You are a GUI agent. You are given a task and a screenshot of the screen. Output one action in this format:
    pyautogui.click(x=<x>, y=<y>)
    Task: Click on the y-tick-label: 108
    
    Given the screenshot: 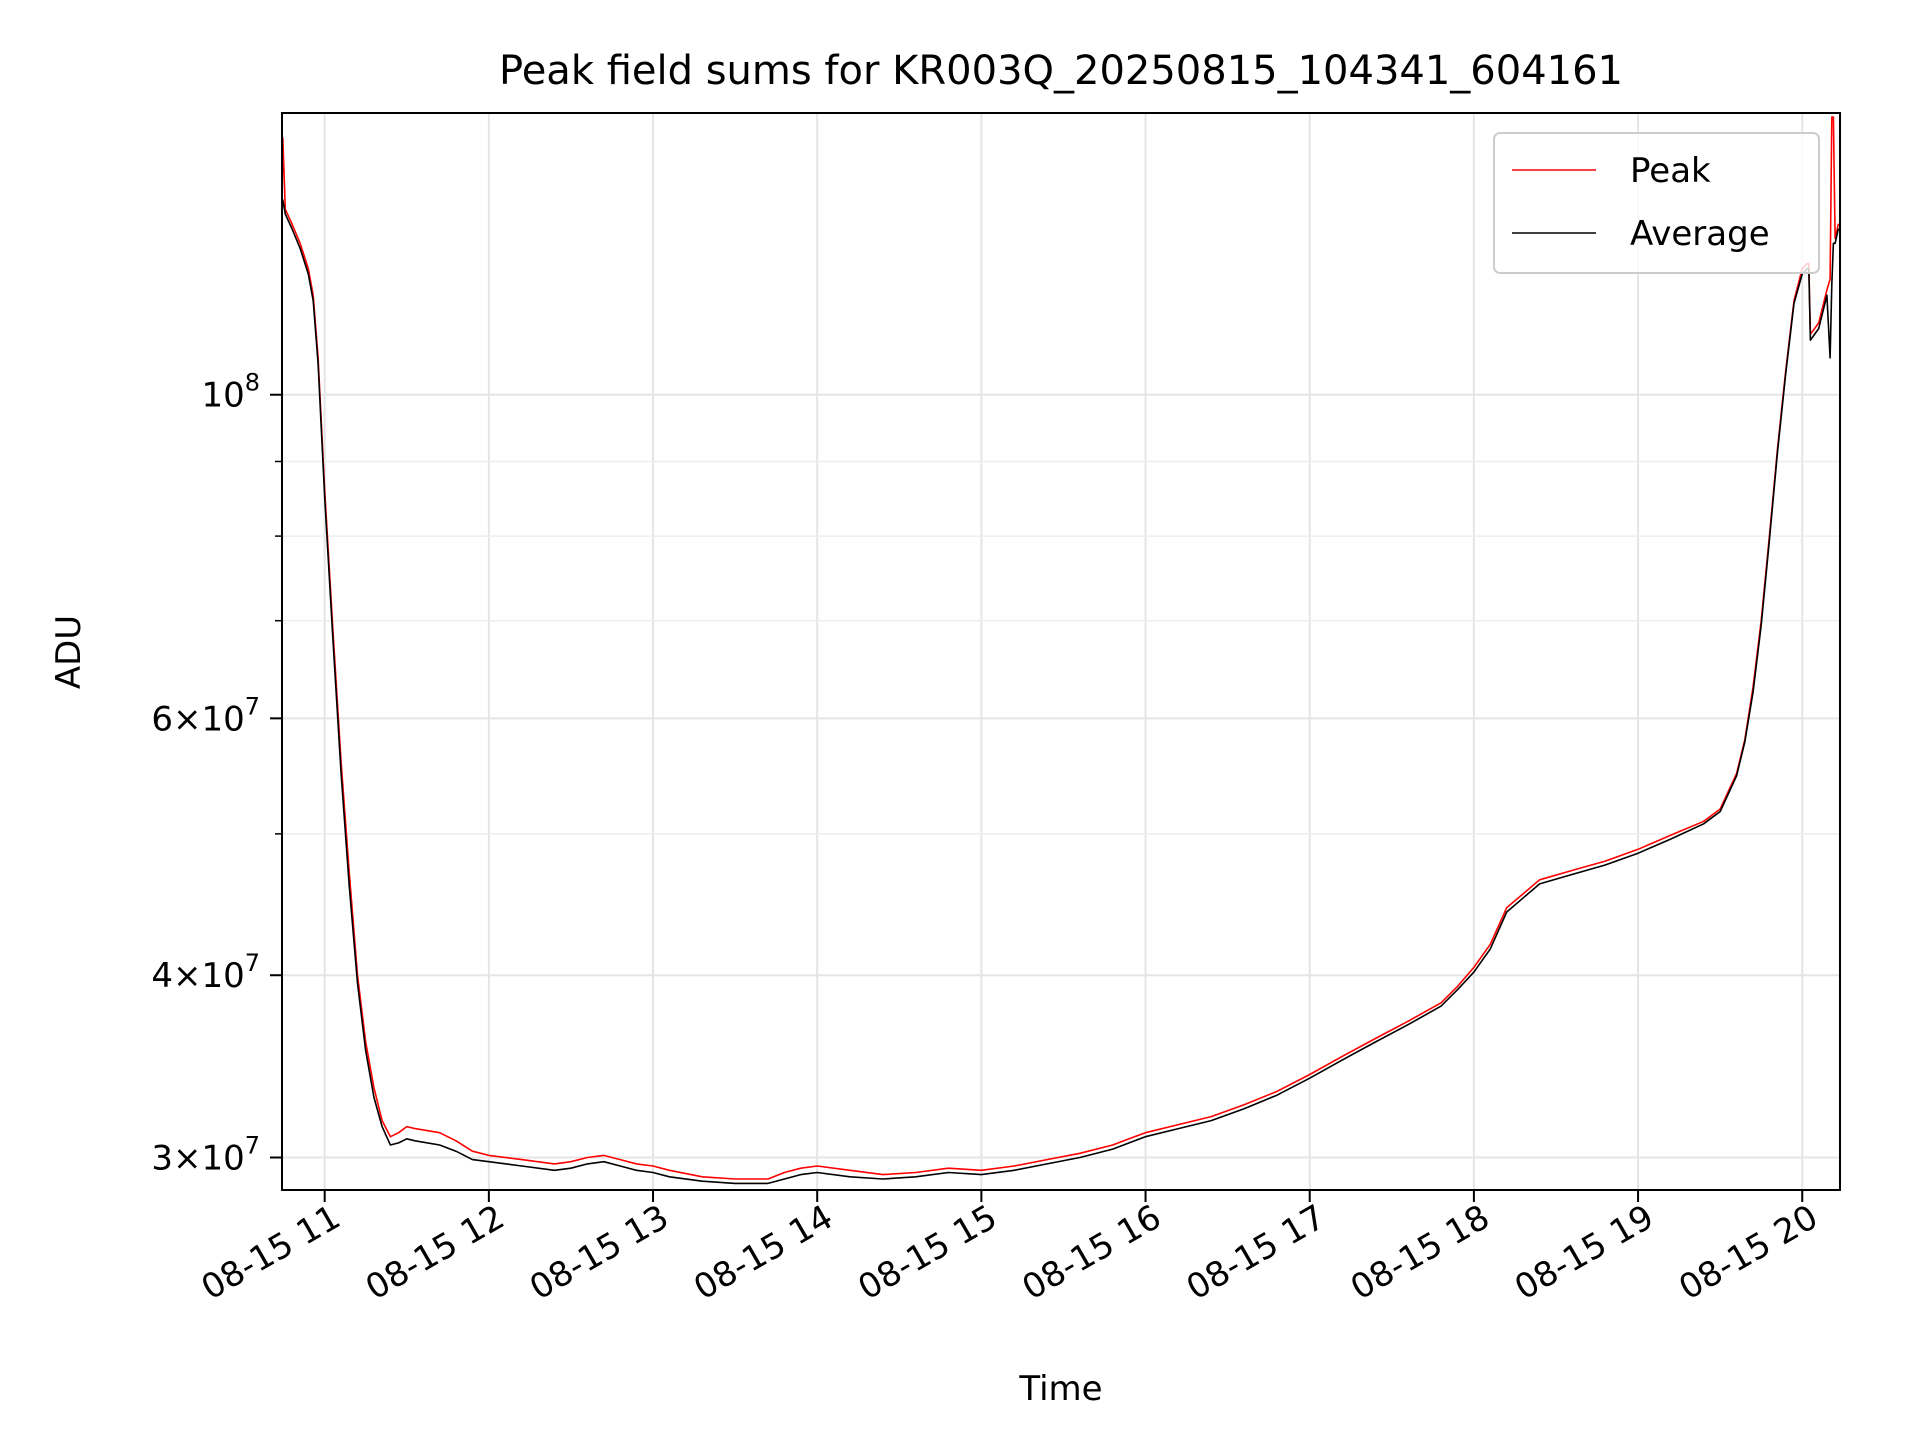 What is the action you would take?
    pyautogui.click(x=230, y=392)
    